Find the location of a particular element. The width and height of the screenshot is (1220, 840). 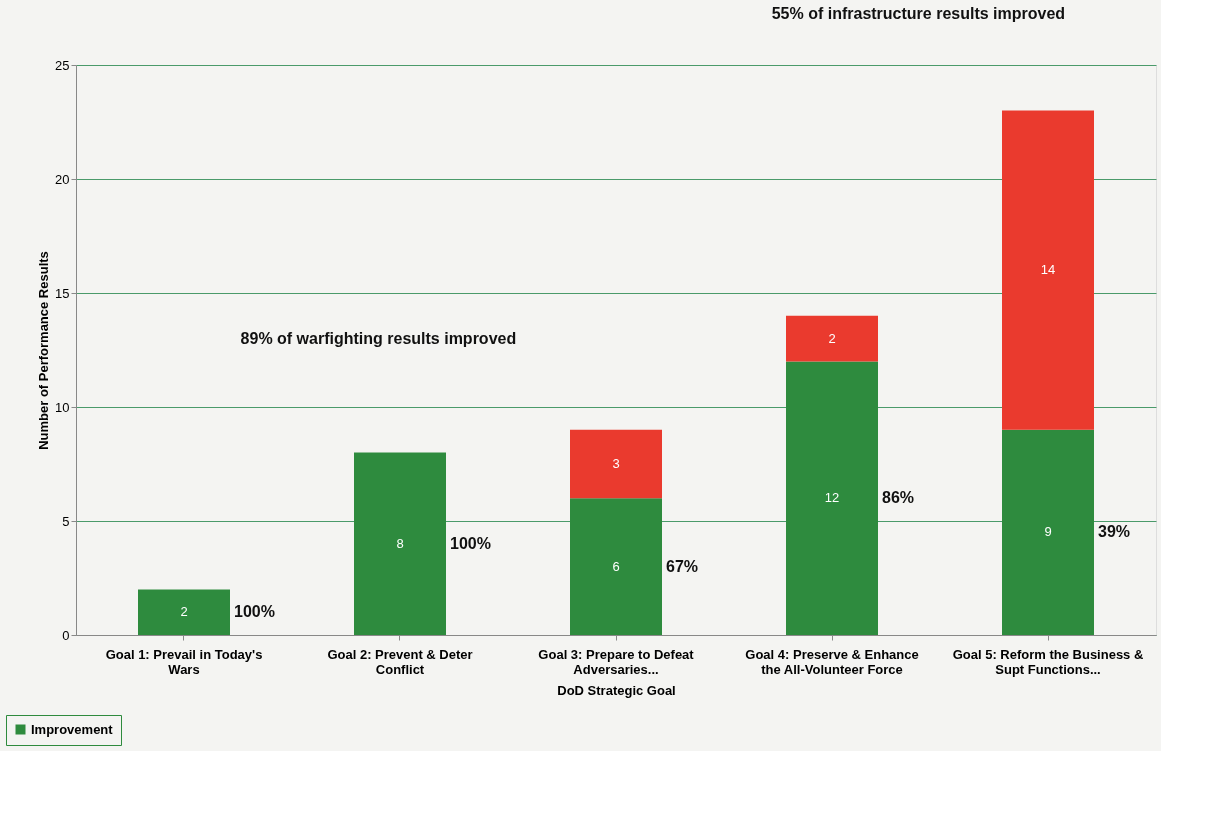

annotation: 39% is located at coordinates (1114, 532).